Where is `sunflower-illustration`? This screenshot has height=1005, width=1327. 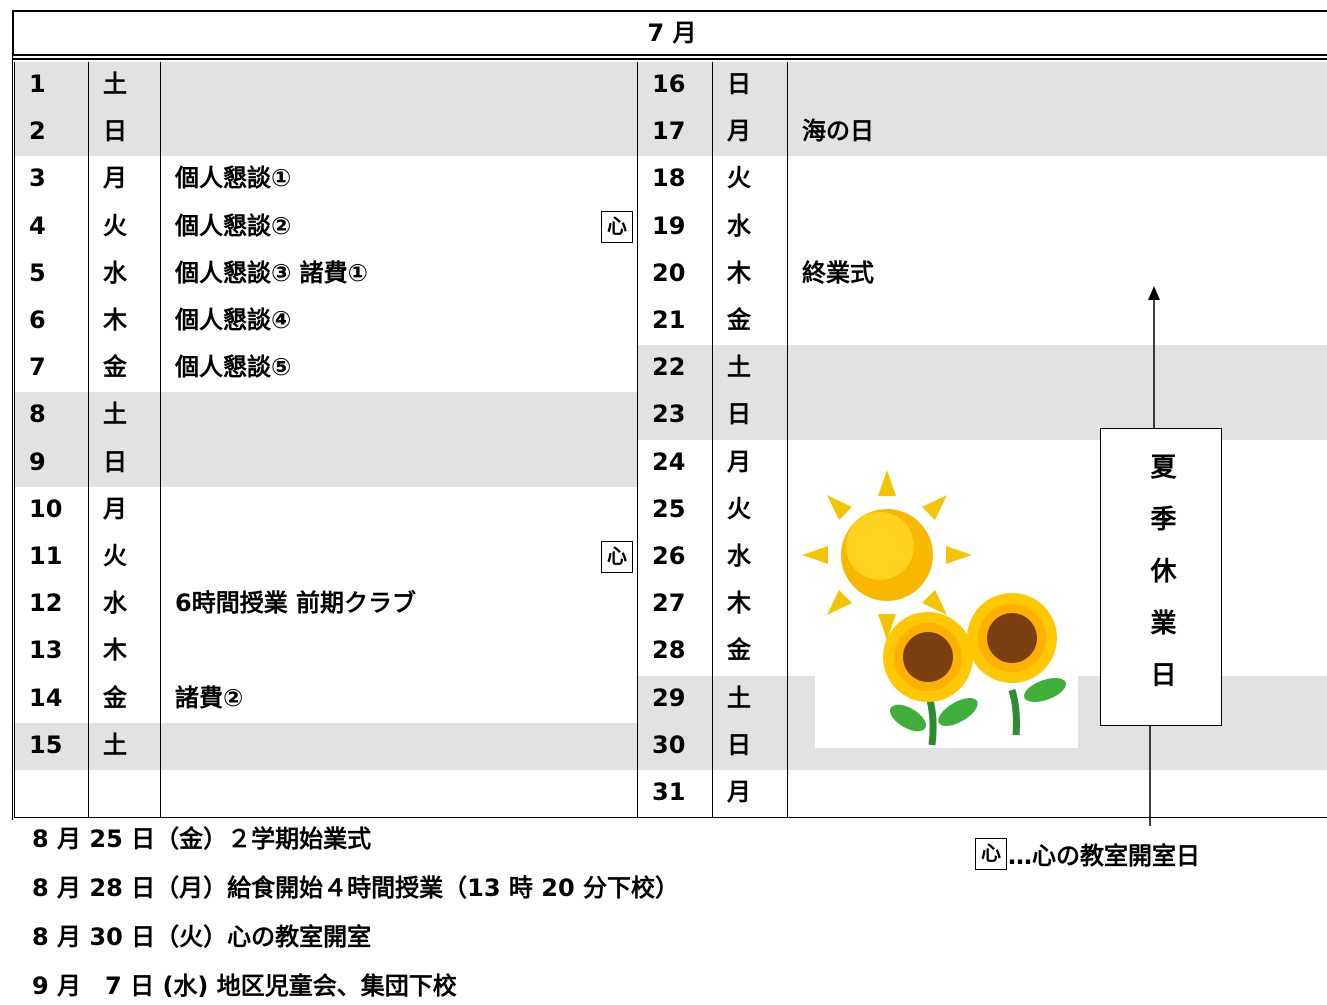
sunflower-illustration is located at coordinates (940, 604).